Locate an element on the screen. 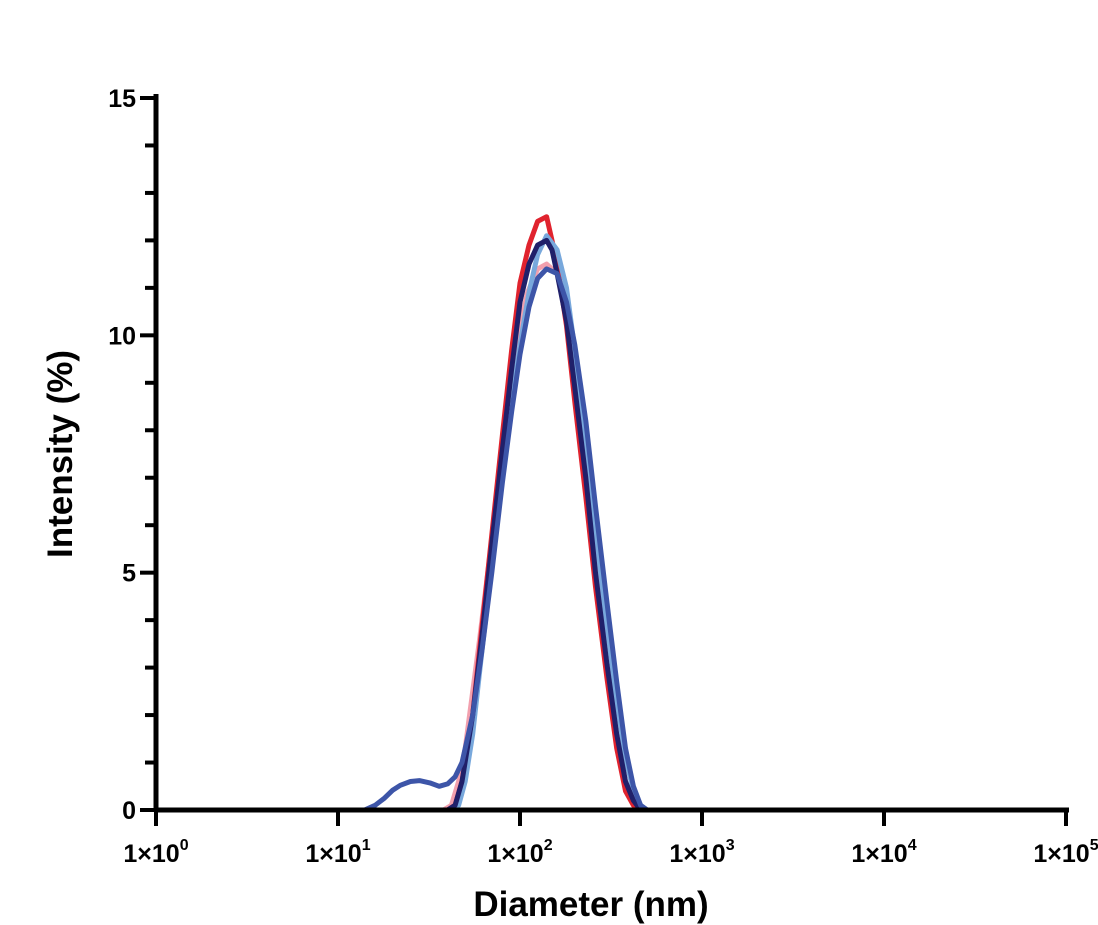  x-tick-label: 1×10¹ is located at coordinates (337, 852).